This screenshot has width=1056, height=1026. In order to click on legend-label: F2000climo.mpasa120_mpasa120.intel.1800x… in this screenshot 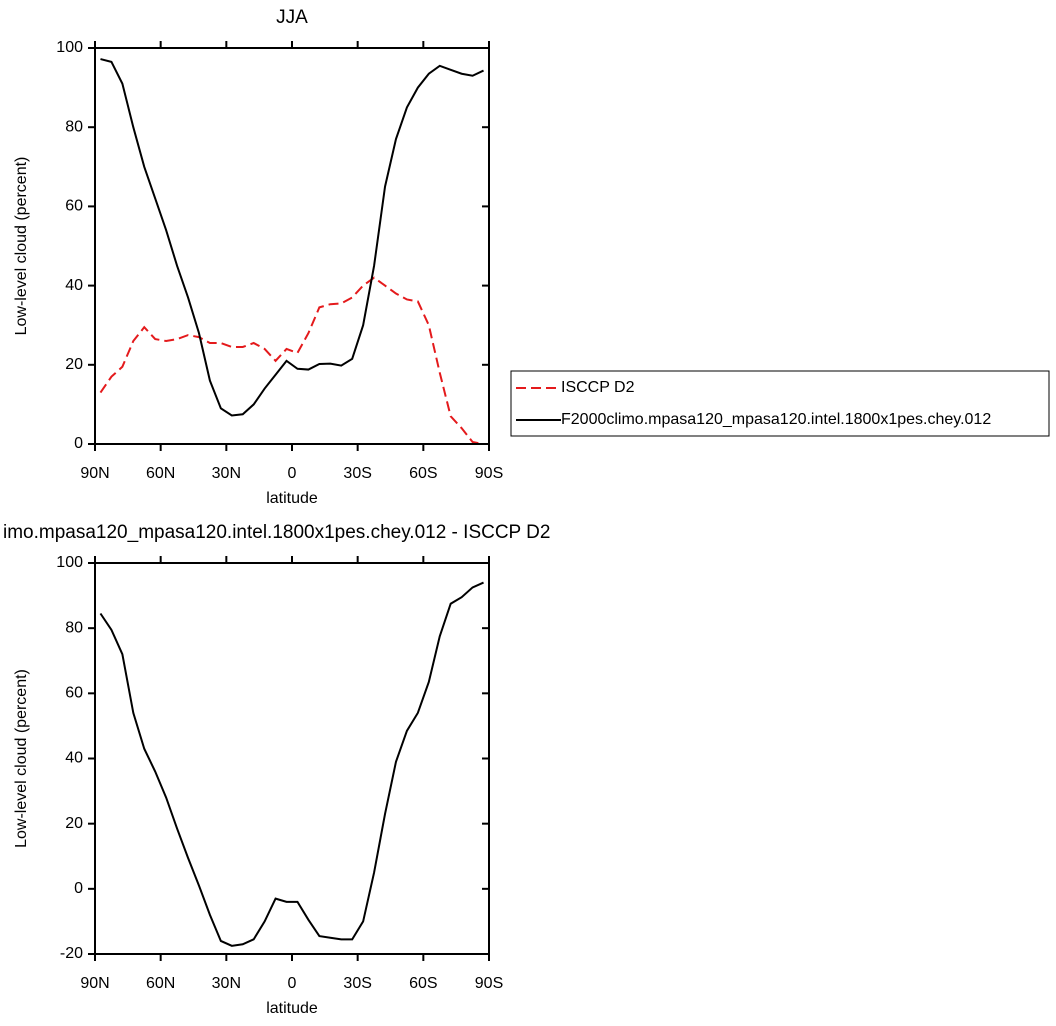, I will do `click(776, 419)`.